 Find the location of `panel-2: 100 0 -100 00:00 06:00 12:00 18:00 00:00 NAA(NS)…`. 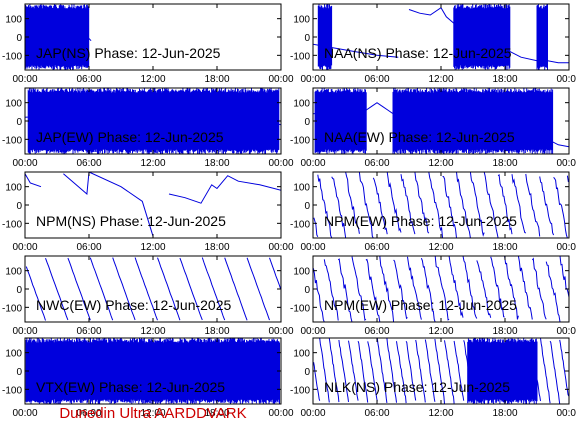

panel-2: 100 0 -100 00:00 06:00 12:00 18:00 00:00 NAA(NS)… is located at coordinates (433, 44).